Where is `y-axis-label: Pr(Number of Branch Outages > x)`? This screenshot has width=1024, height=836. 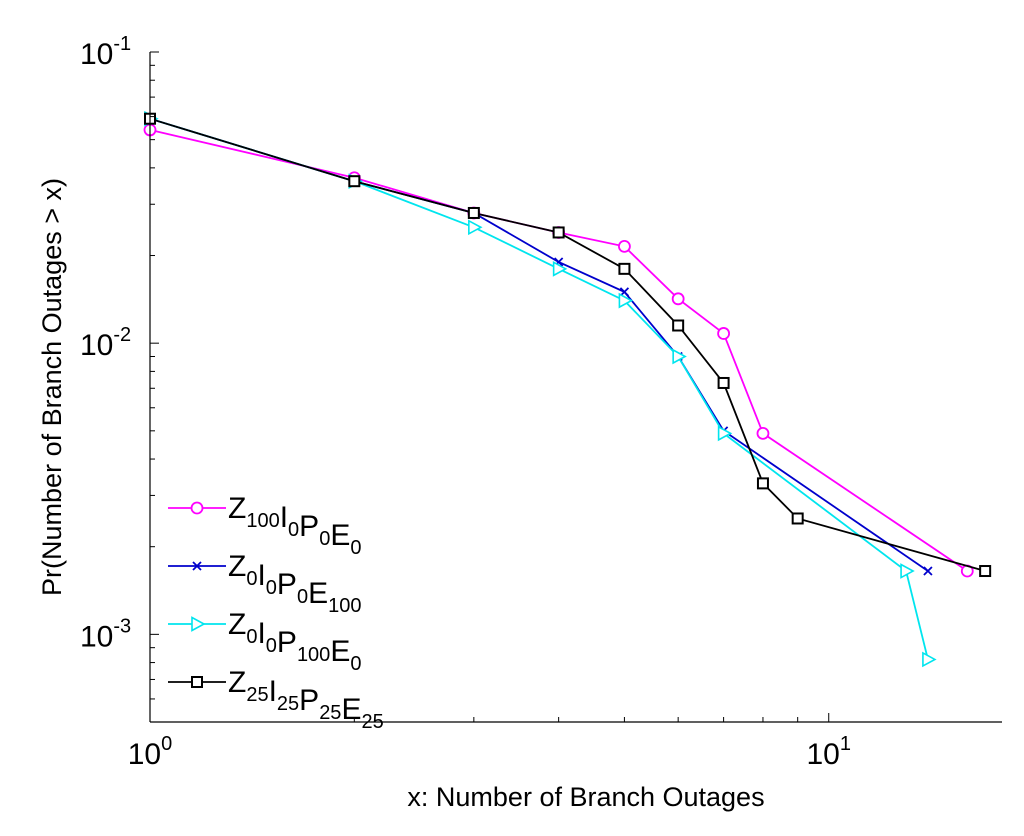
y-axis-label: Pr(Number of Branch Outages > x) is located at coordinates (52, 387).